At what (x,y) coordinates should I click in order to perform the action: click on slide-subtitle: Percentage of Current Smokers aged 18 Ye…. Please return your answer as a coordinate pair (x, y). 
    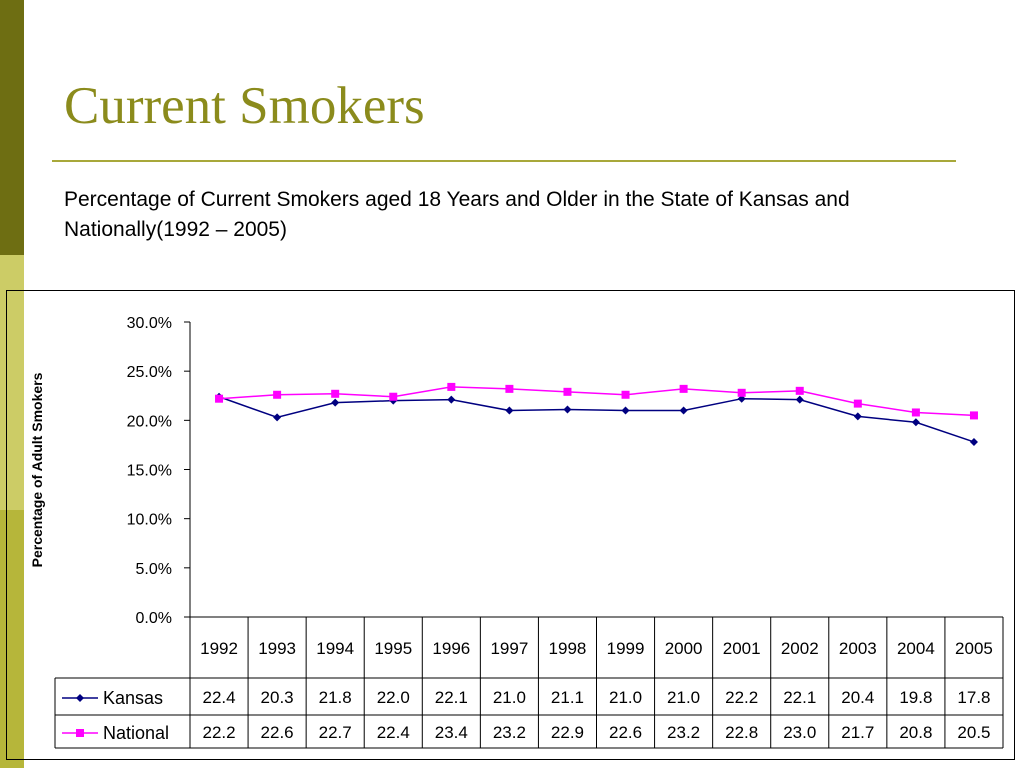
    Looking at the image, I should click on (457, 214).